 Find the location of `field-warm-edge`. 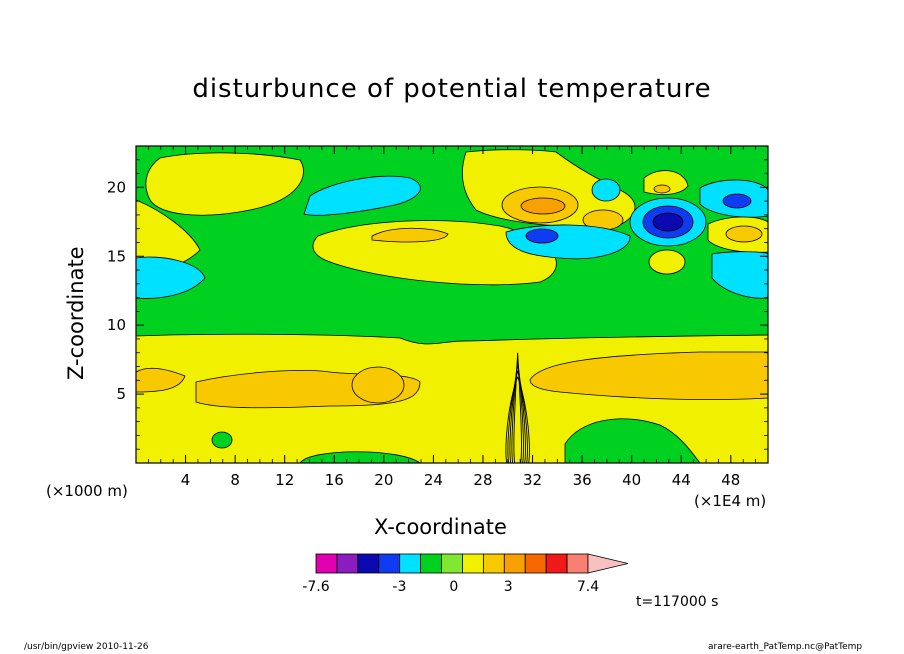

field-warm-edge is located at coordinates (161, 380).